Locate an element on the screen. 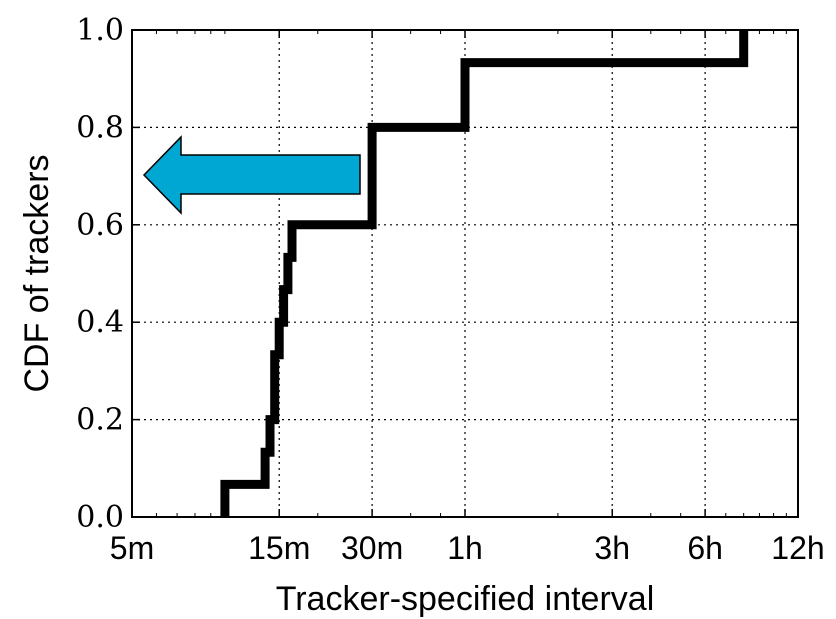  y-axis-title: CDF of trackers is located at coordinates (37, 273).